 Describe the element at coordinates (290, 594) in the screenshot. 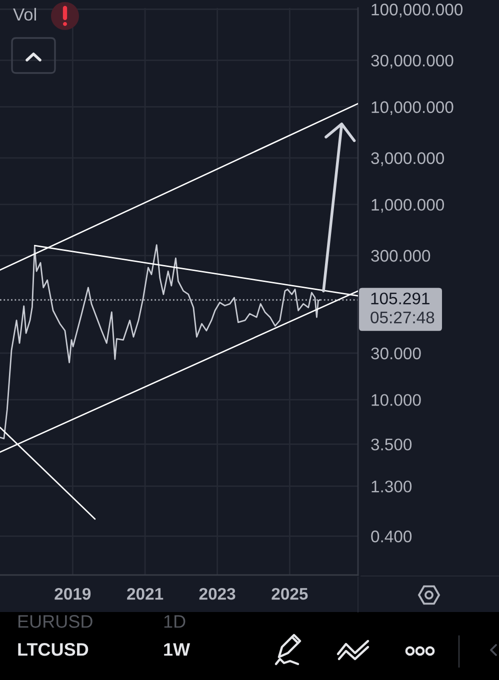

I see `x-tick-label: 2025` at that location.